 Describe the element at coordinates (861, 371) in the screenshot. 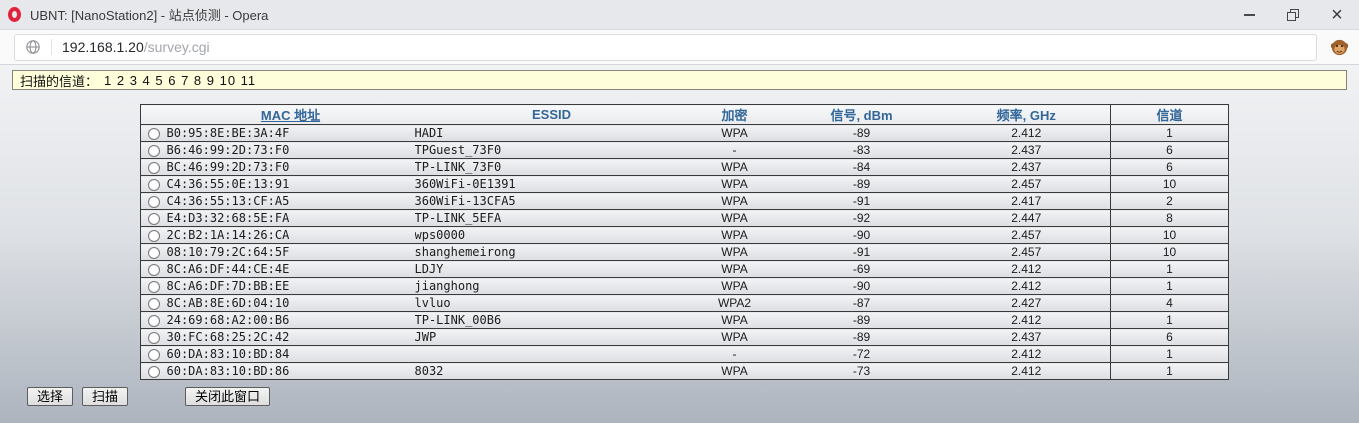

I see `signal-cell: -73` at that location.